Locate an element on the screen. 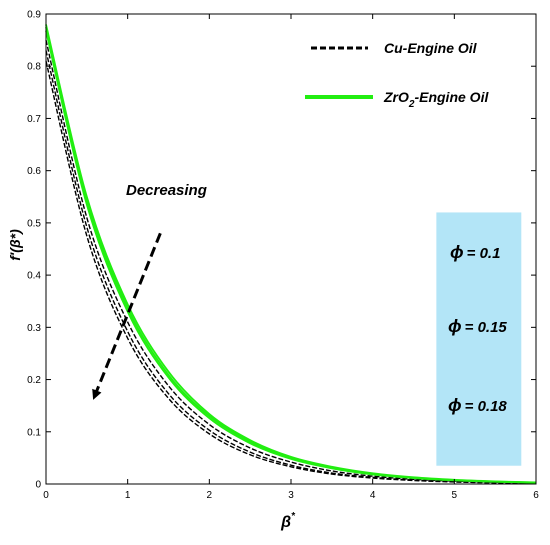 Image resolution: width=550 pixels, height=545 pixels. y-tick-label: 0.4 is located at coordinates (34, 276).